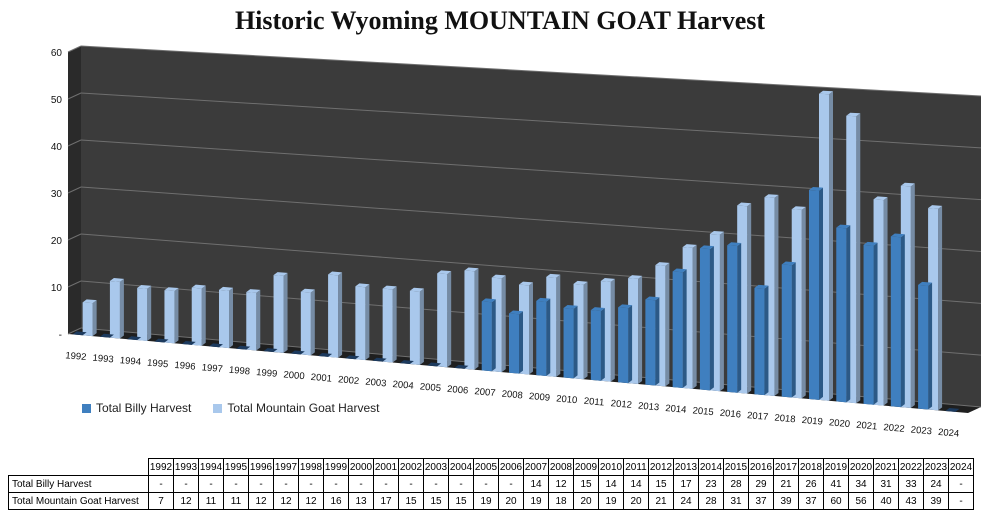 The width and height of the screenshot is (1000, 517). I want to click on table-year-header: 2016, so click(761, 467).